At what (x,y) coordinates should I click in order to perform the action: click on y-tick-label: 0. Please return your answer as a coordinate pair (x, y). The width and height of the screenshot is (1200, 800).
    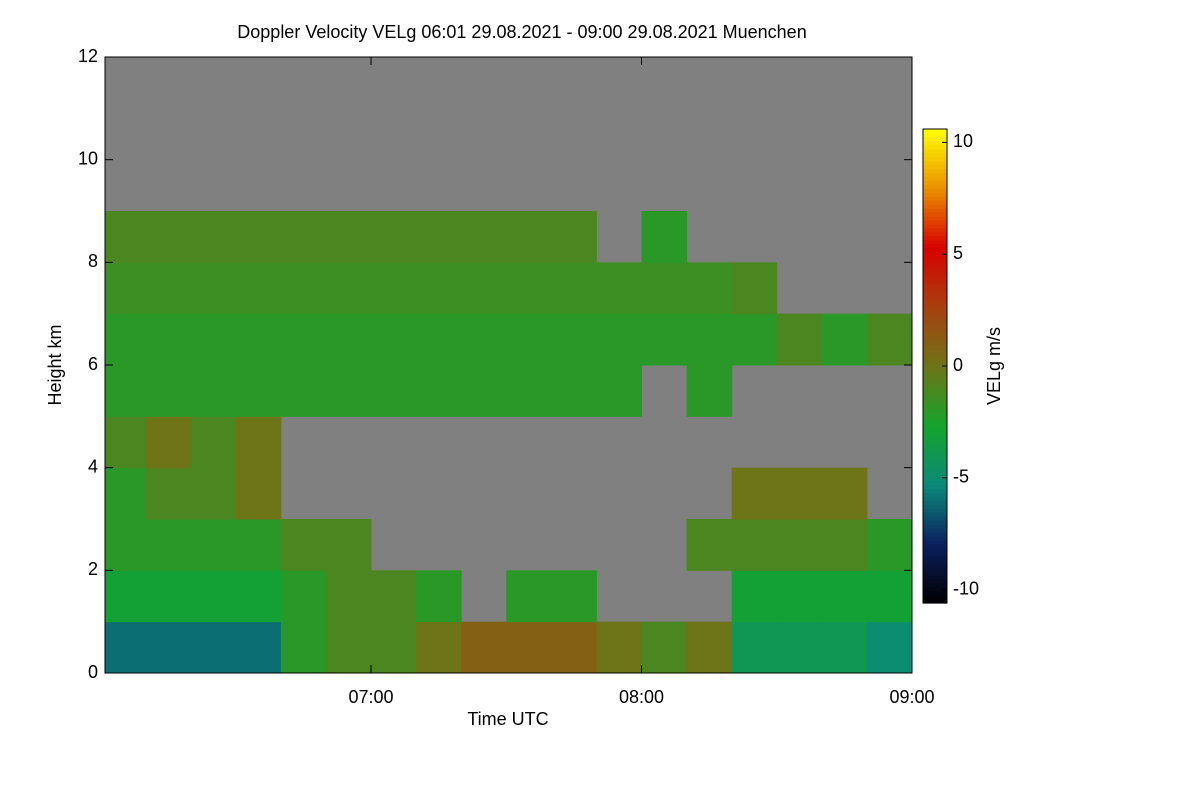
    Looking at the image, I should click on (93, 672).